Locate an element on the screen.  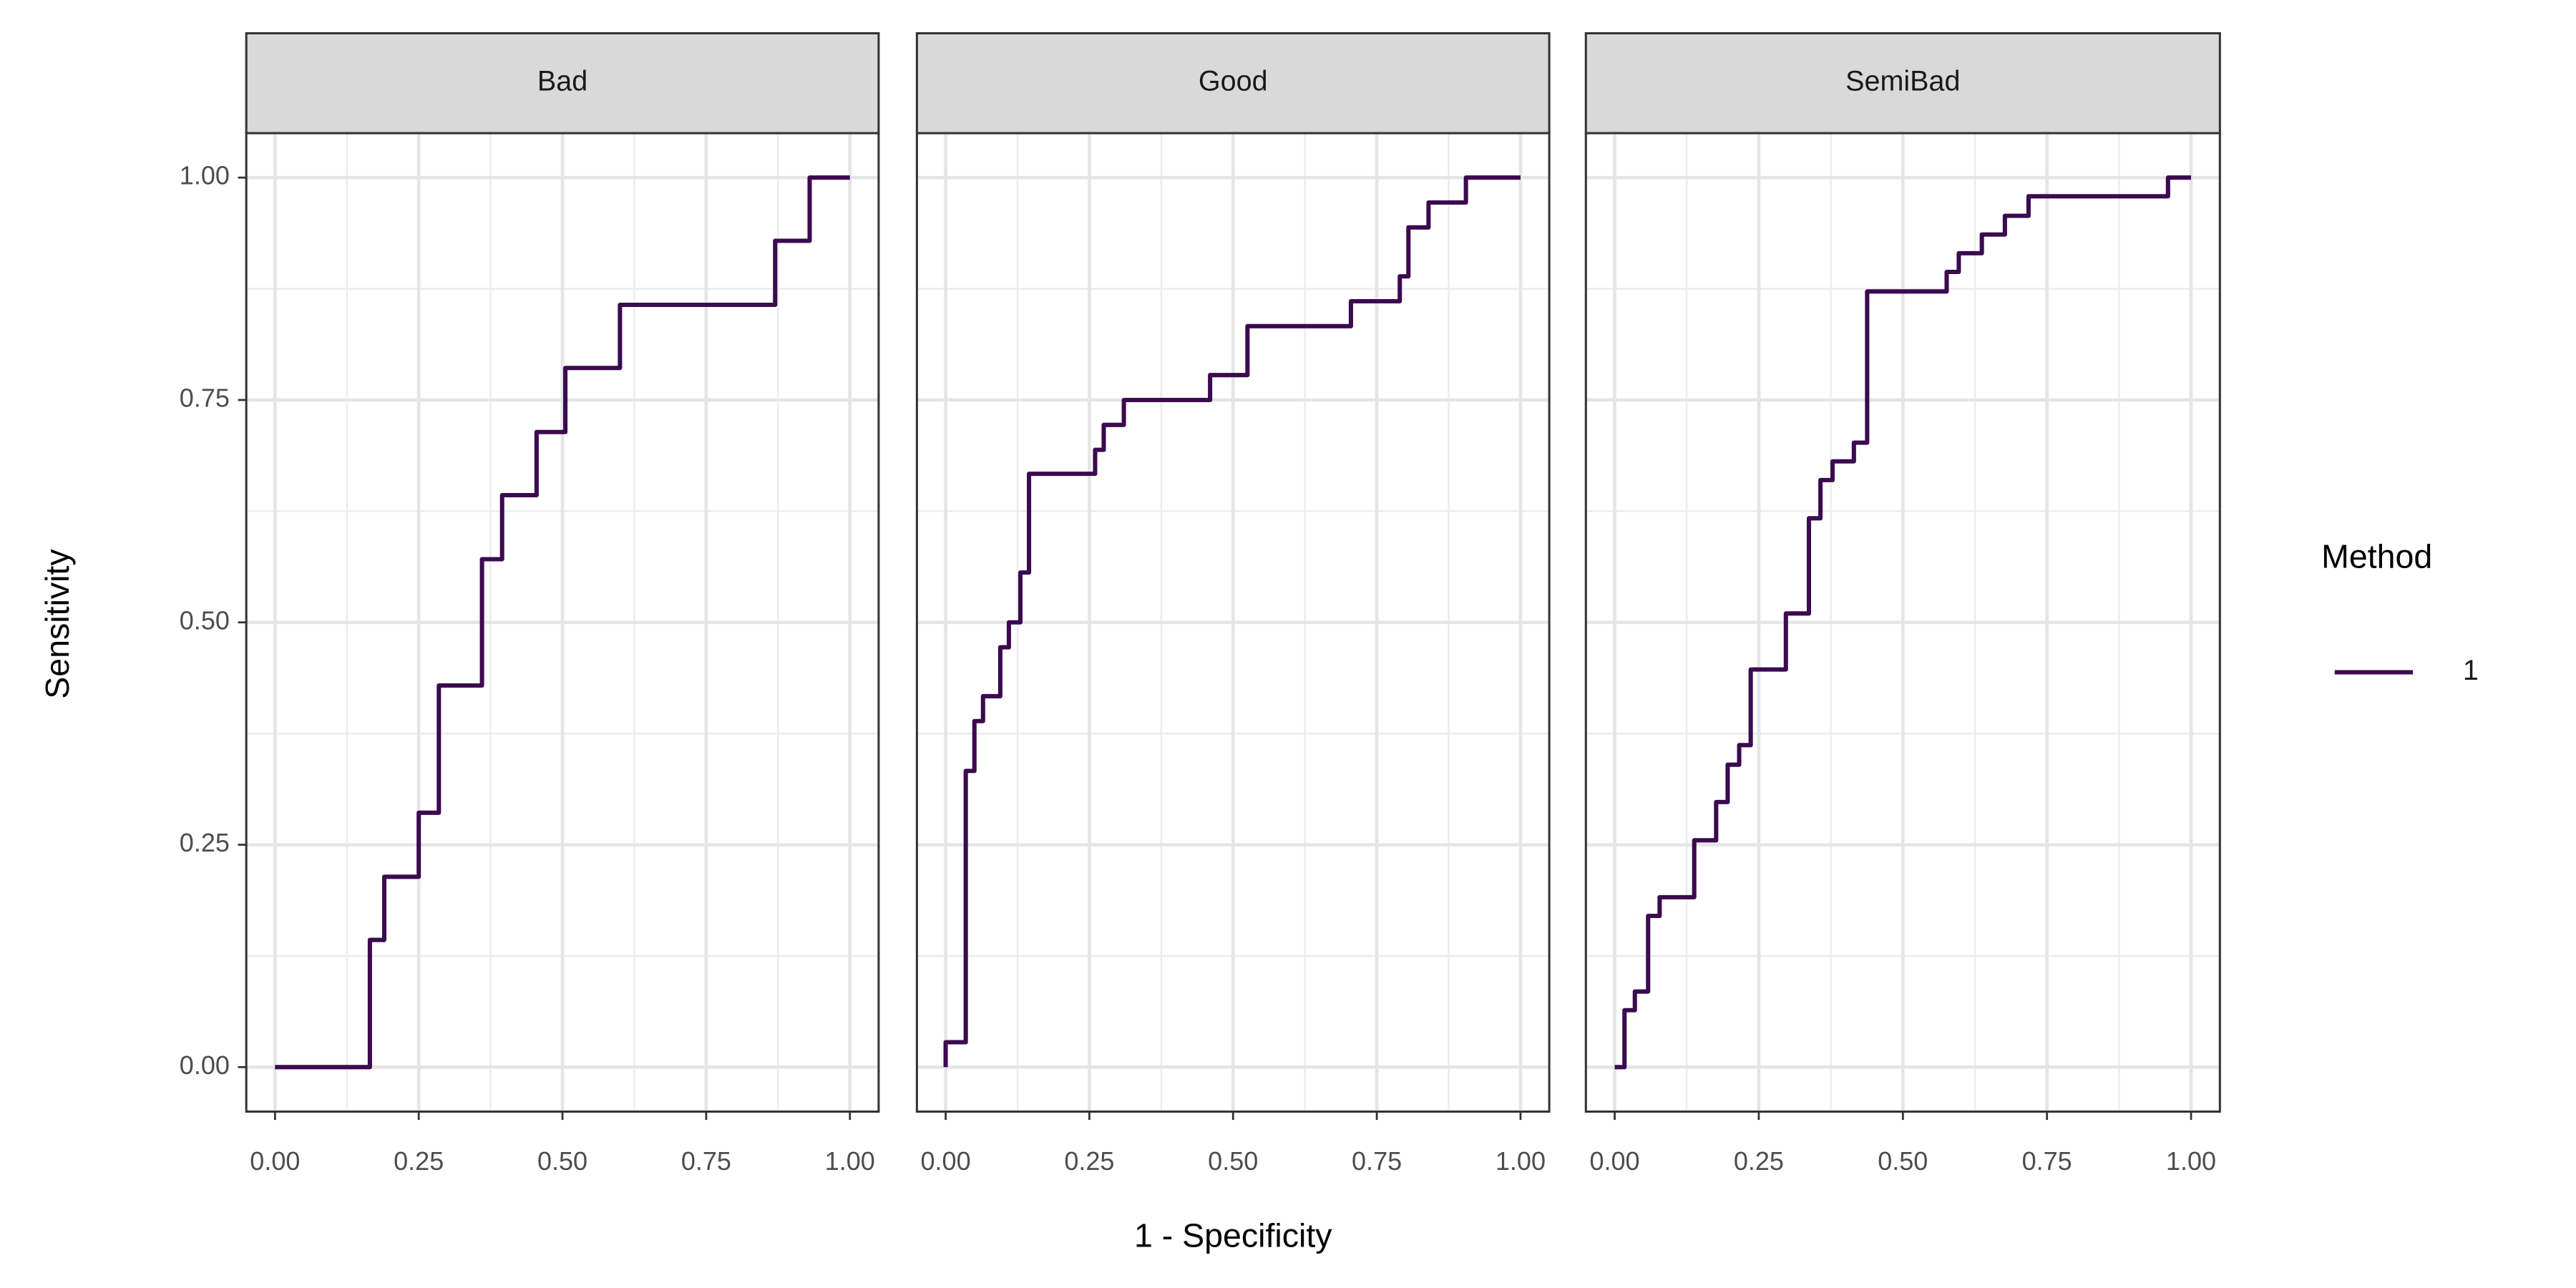
strip-label: Good is located at coordinates (1233, 81).